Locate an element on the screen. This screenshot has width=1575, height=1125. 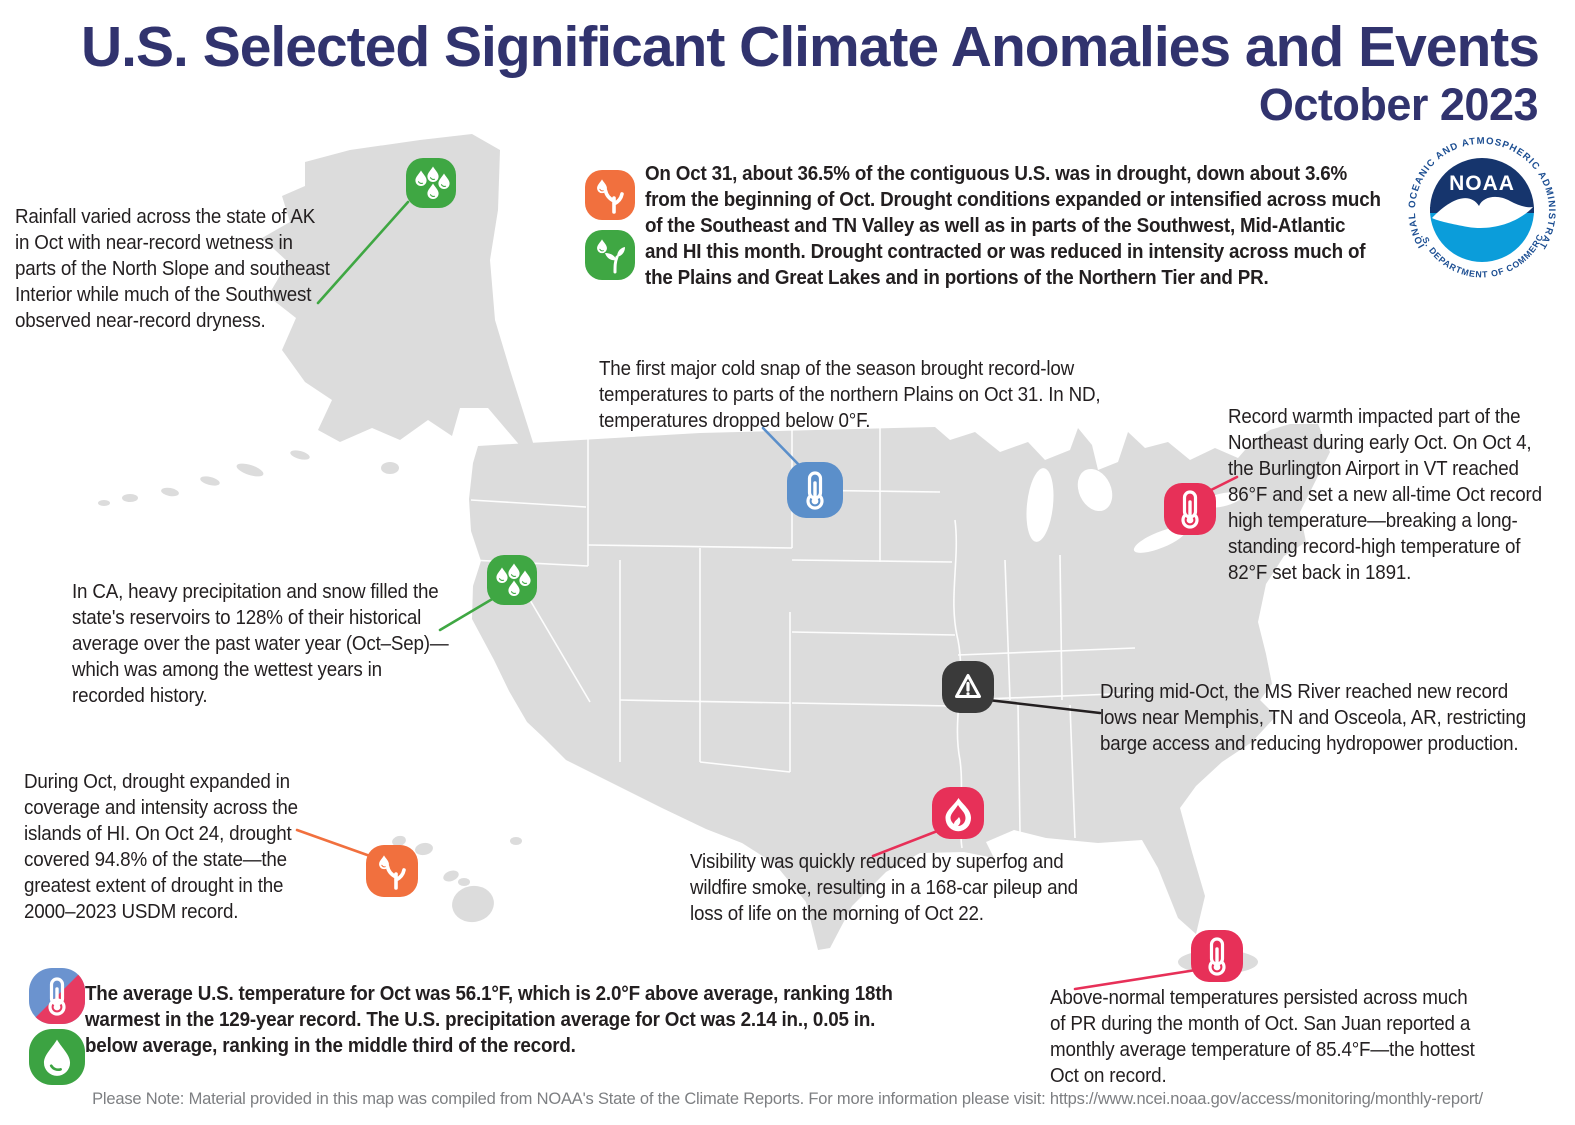
connector-california is located at coordinates (467, 614).